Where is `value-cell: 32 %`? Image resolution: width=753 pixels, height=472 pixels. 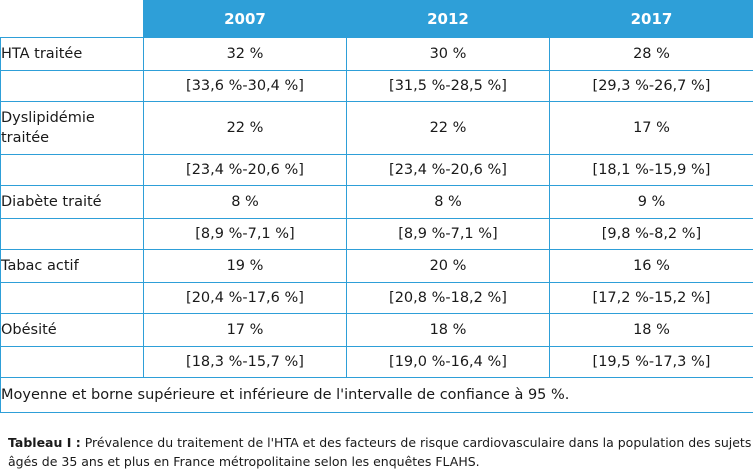 value-cell: 32 % is located at coordinates (245, 54).